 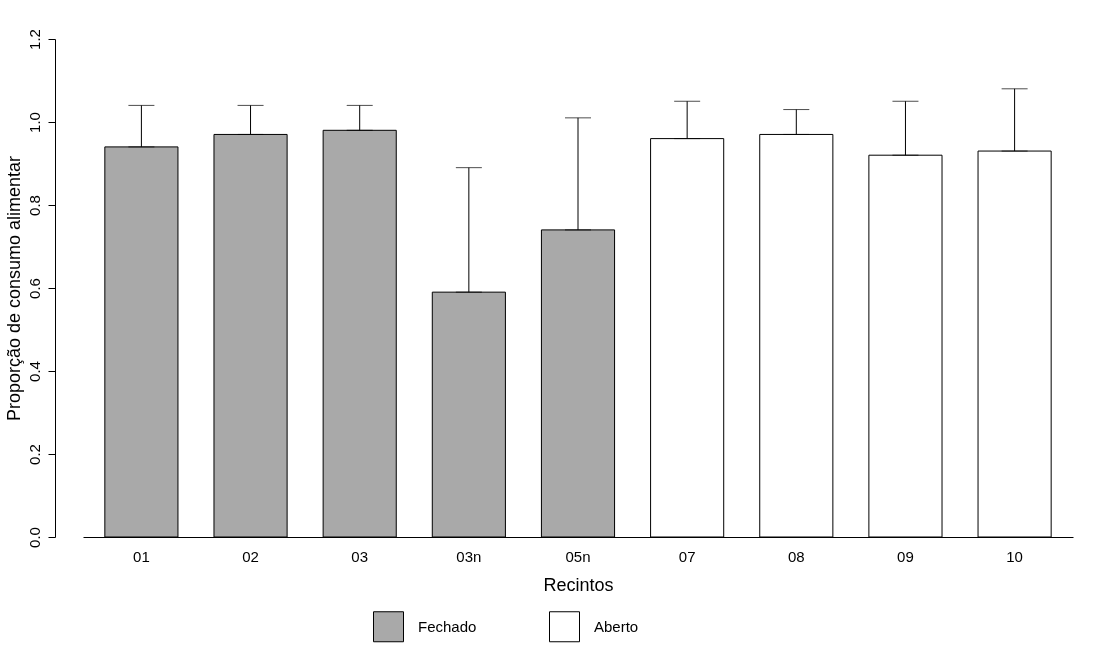 What do you see at coordinates (34, 537) in the screenshot?
I see `y-tick-label: 0.0` at bounding box center [34, 537].